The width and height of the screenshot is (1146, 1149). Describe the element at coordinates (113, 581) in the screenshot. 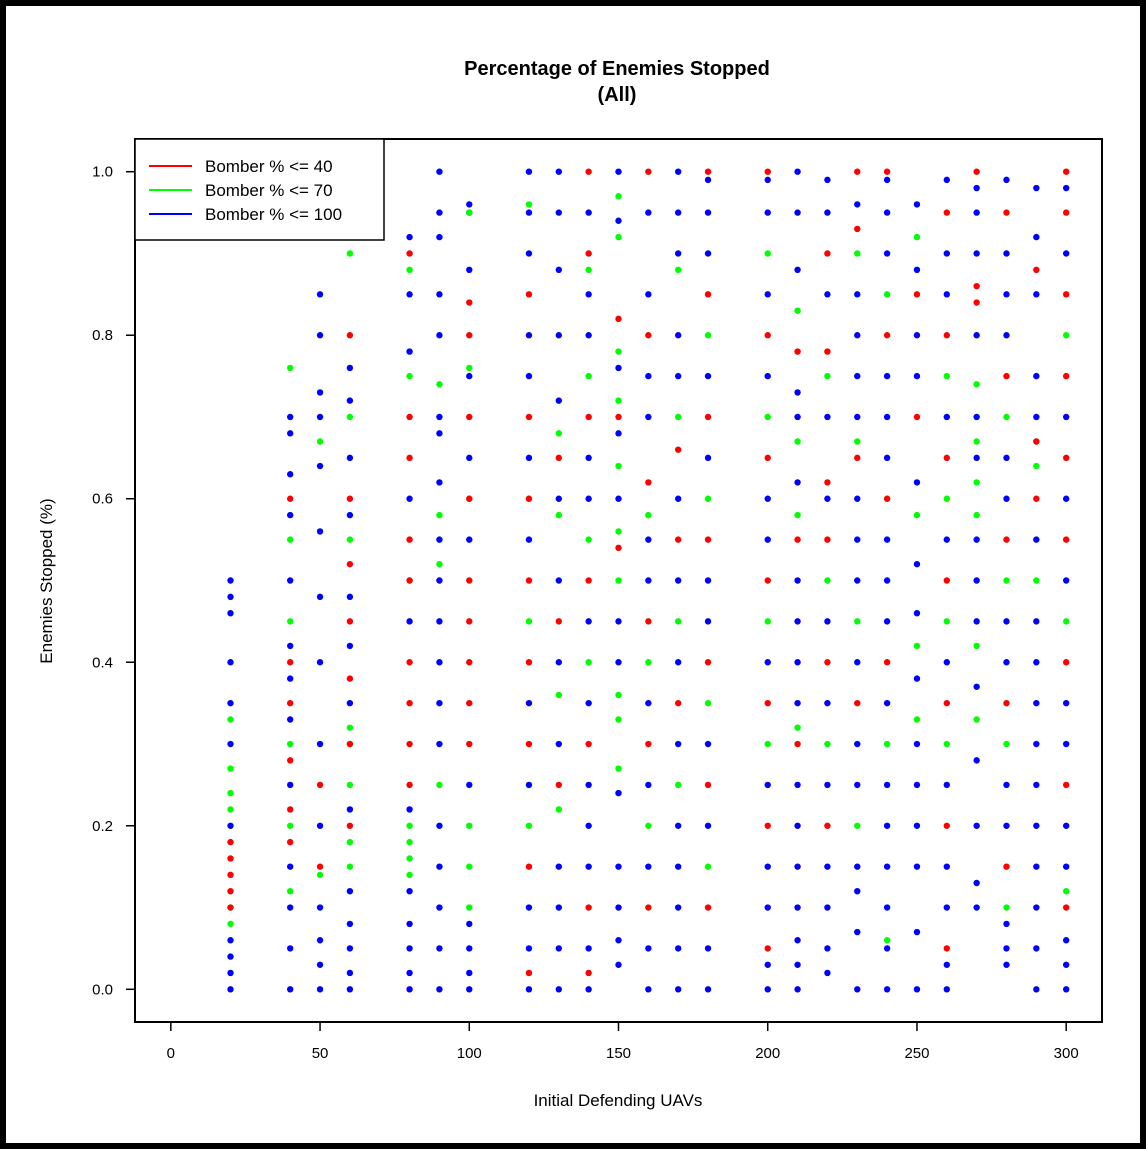

I see `y-axis: 0.0 0.2 0.4 0.6 0.8 1.0` at that location.